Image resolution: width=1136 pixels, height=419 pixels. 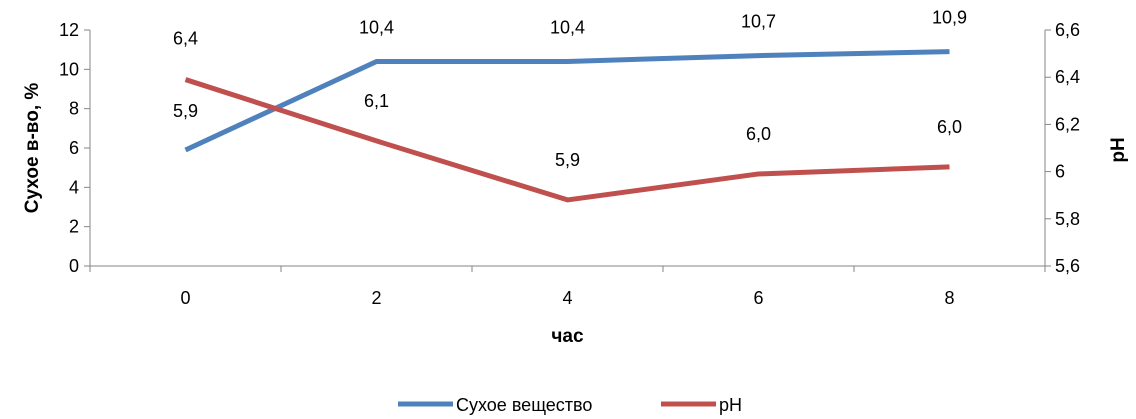 I want to click on data-label: 10,9, so click(x=949, y=18).